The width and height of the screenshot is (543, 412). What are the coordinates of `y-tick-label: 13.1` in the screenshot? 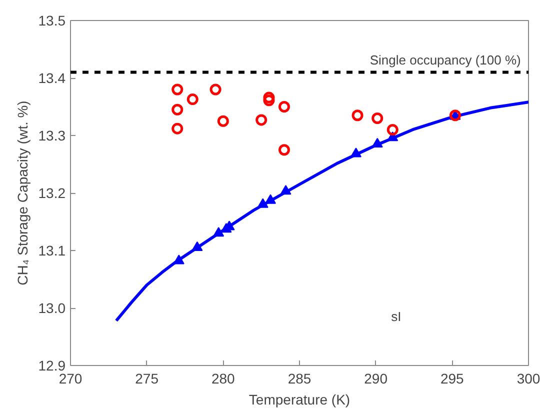 It's located at (52, 250).